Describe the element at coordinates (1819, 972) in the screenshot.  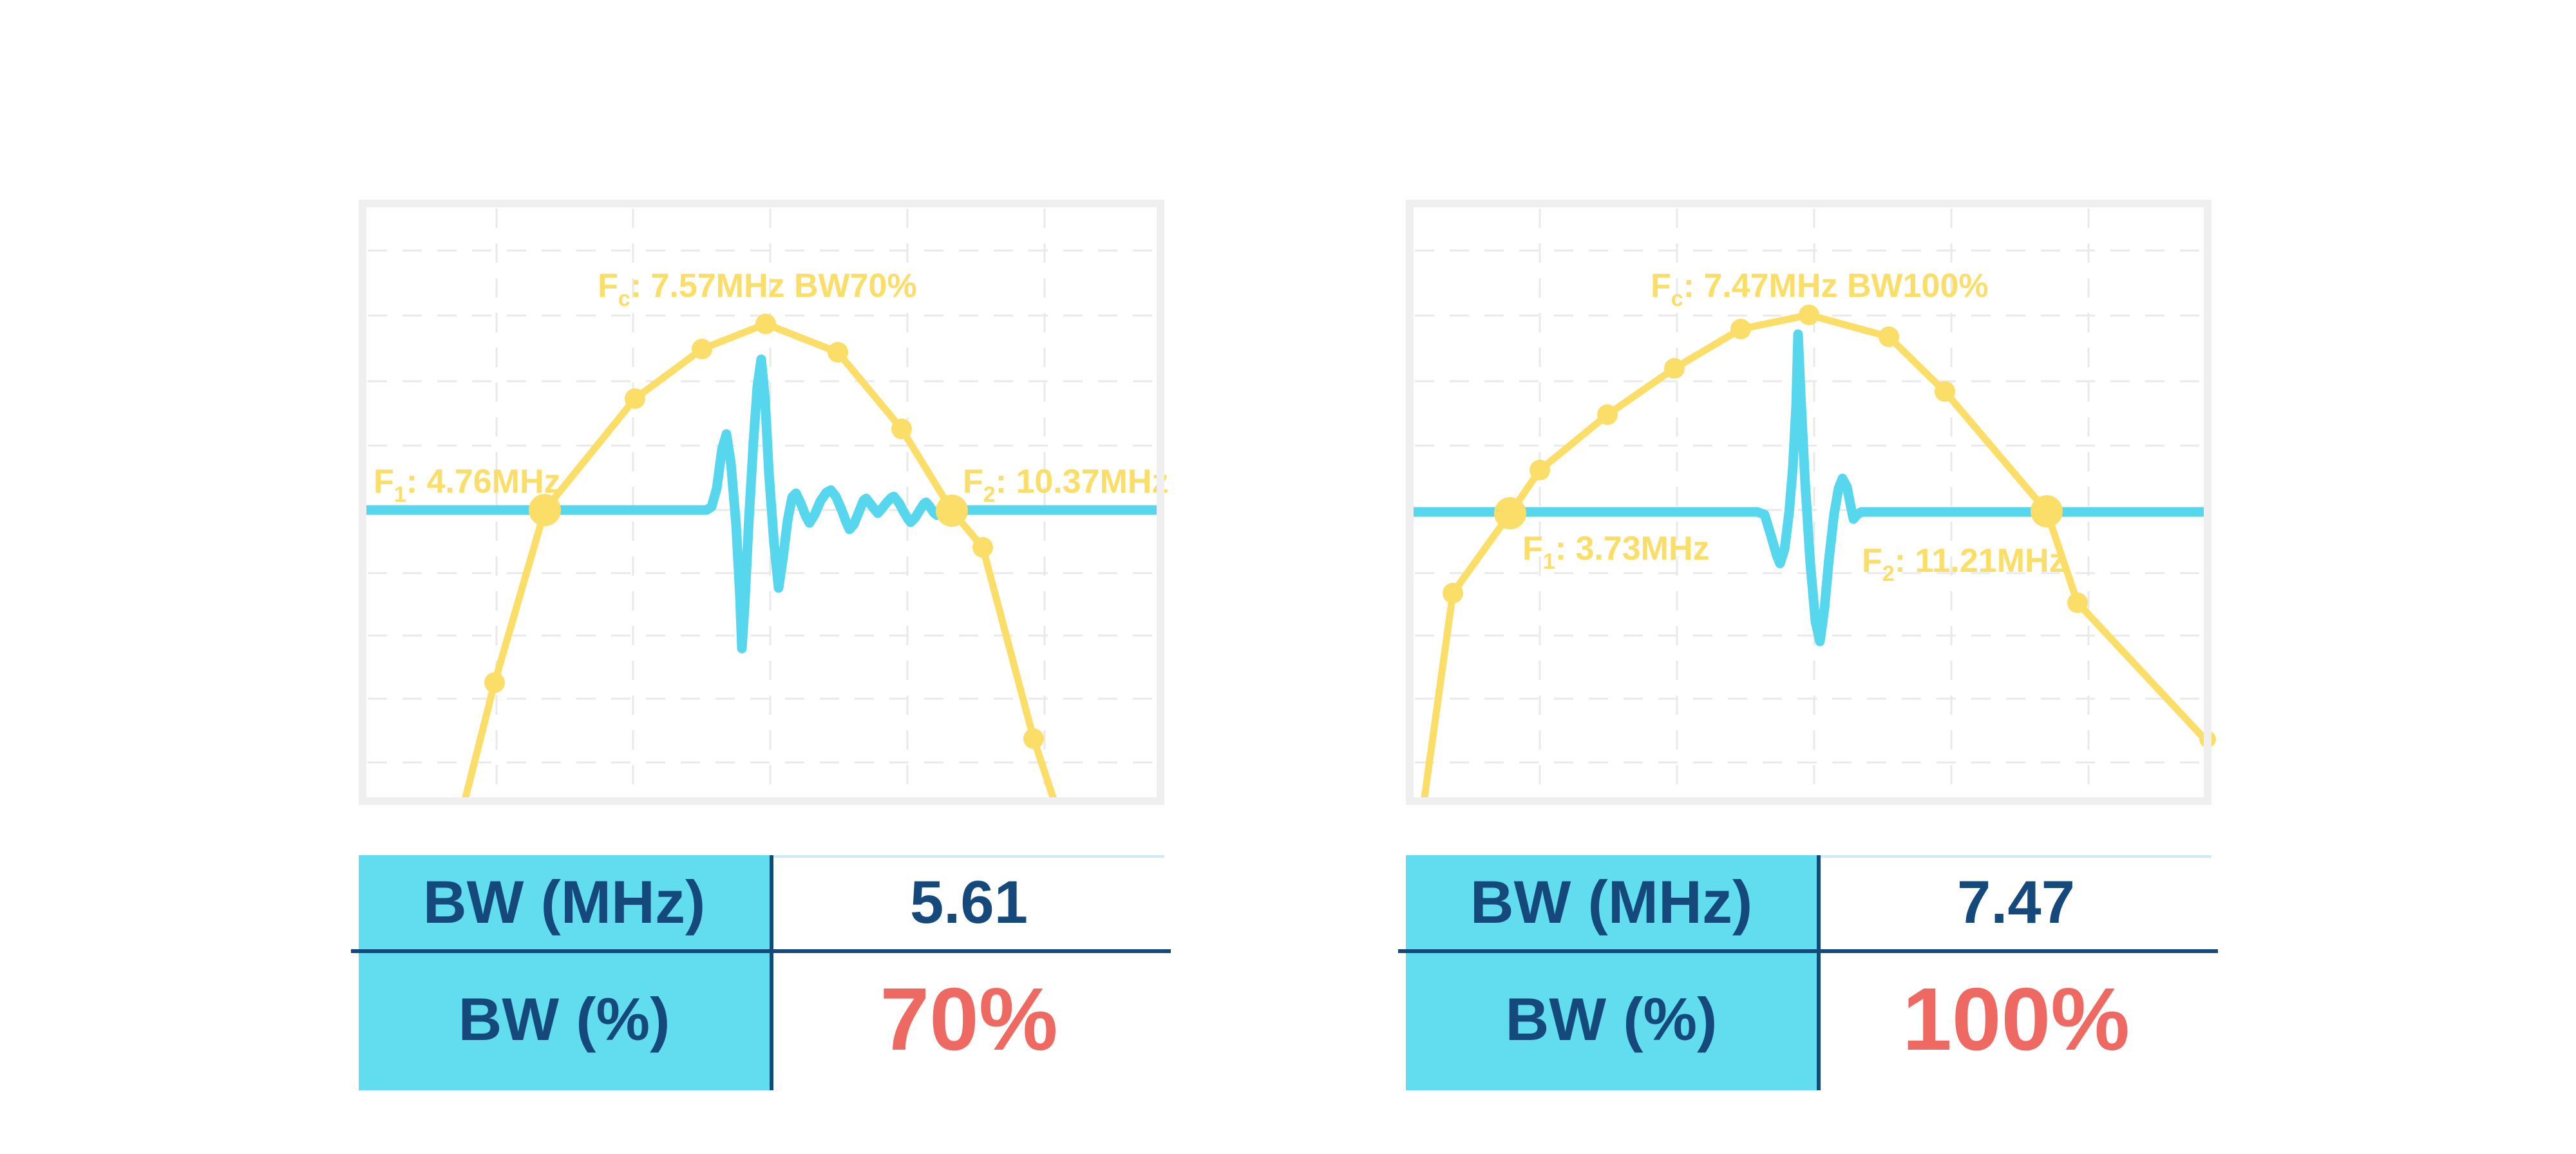
I see `table-vertical-divider-right` at that location.